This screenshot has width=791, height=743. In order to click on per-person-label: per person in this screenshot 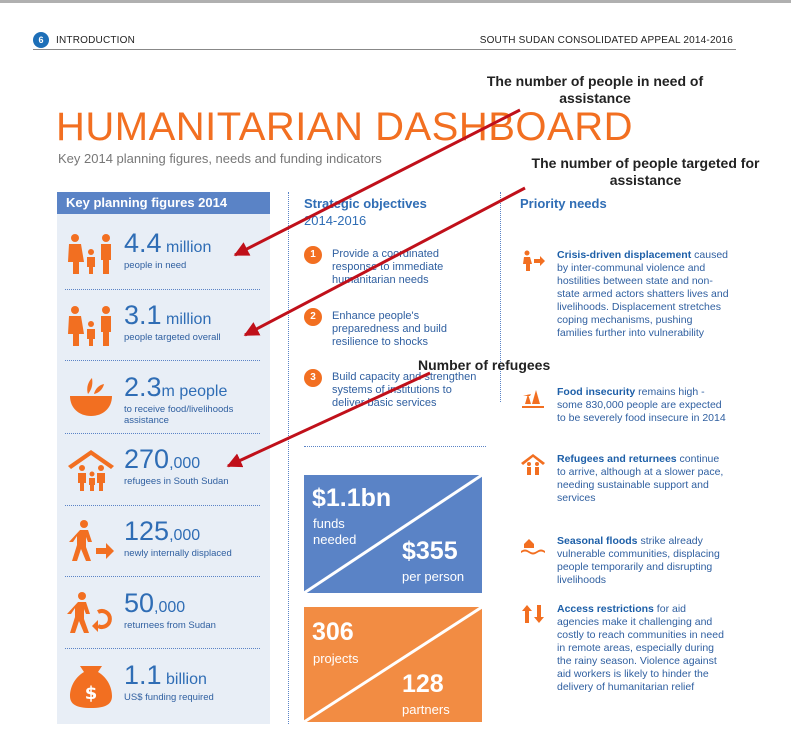, I will do `click(433, 576)`.